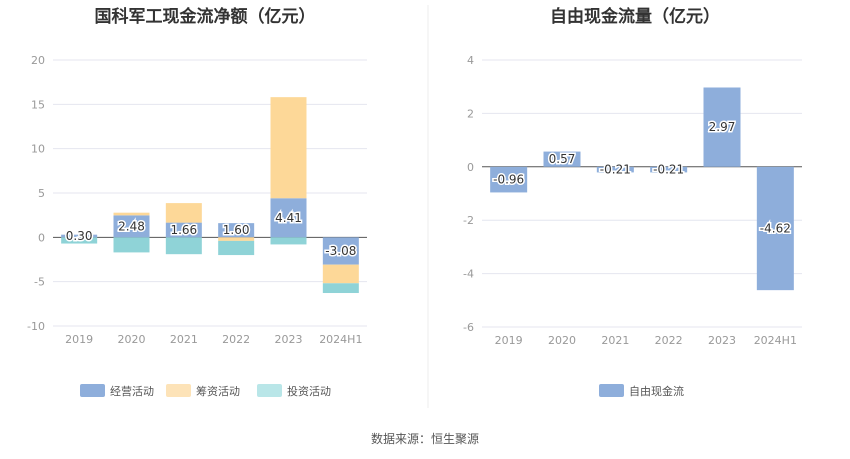 This screenshot has width=850, height=459. I want to click on data-label: -3.08, so click(340, 251).